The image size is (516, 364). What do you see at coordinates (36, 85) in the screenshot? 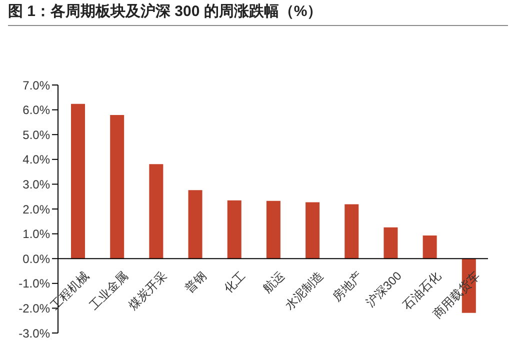
I see `y-tick-label: 7.0%` at bounding box center [36, 85].